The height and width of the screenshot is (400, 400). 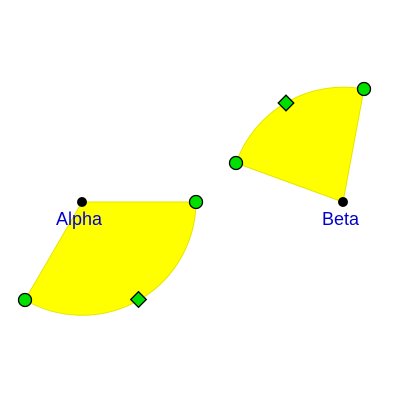 I want to click on alpha-arc-handle, so click(x=138, y=299).